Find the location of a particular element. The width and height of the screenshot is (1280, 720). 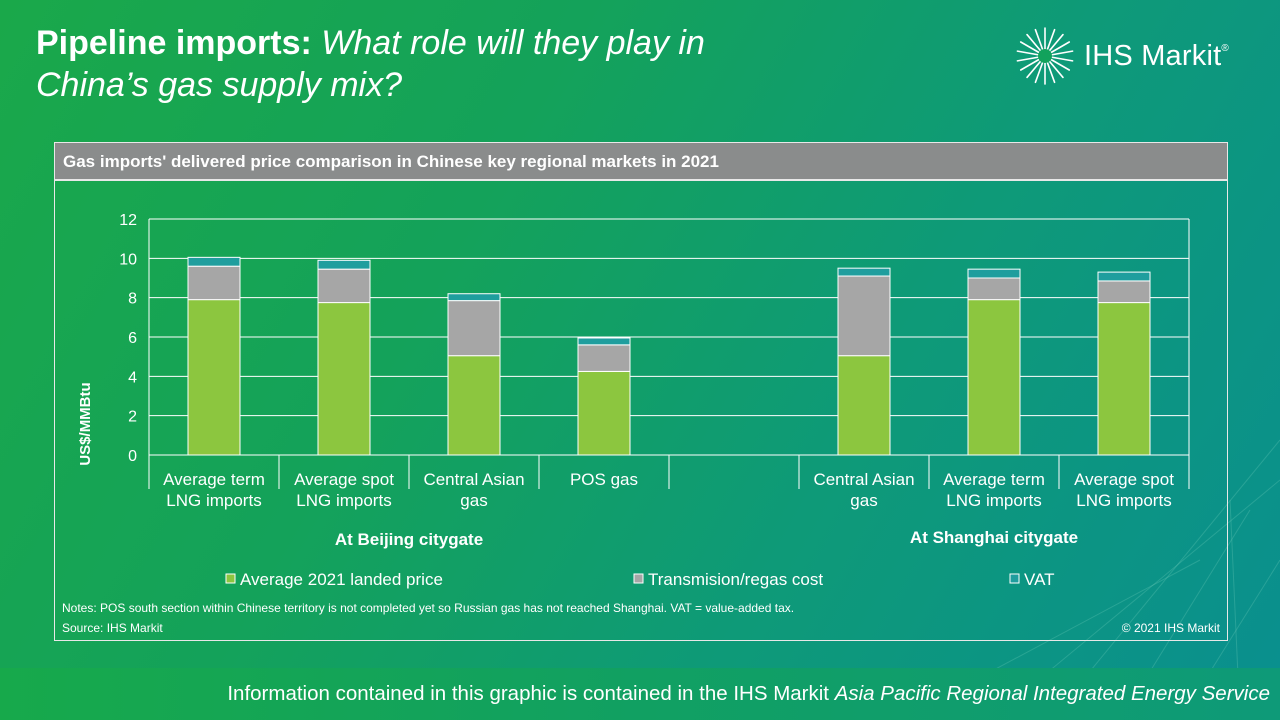

x-tick-label: POS gas is located at coordinates (604, 479).